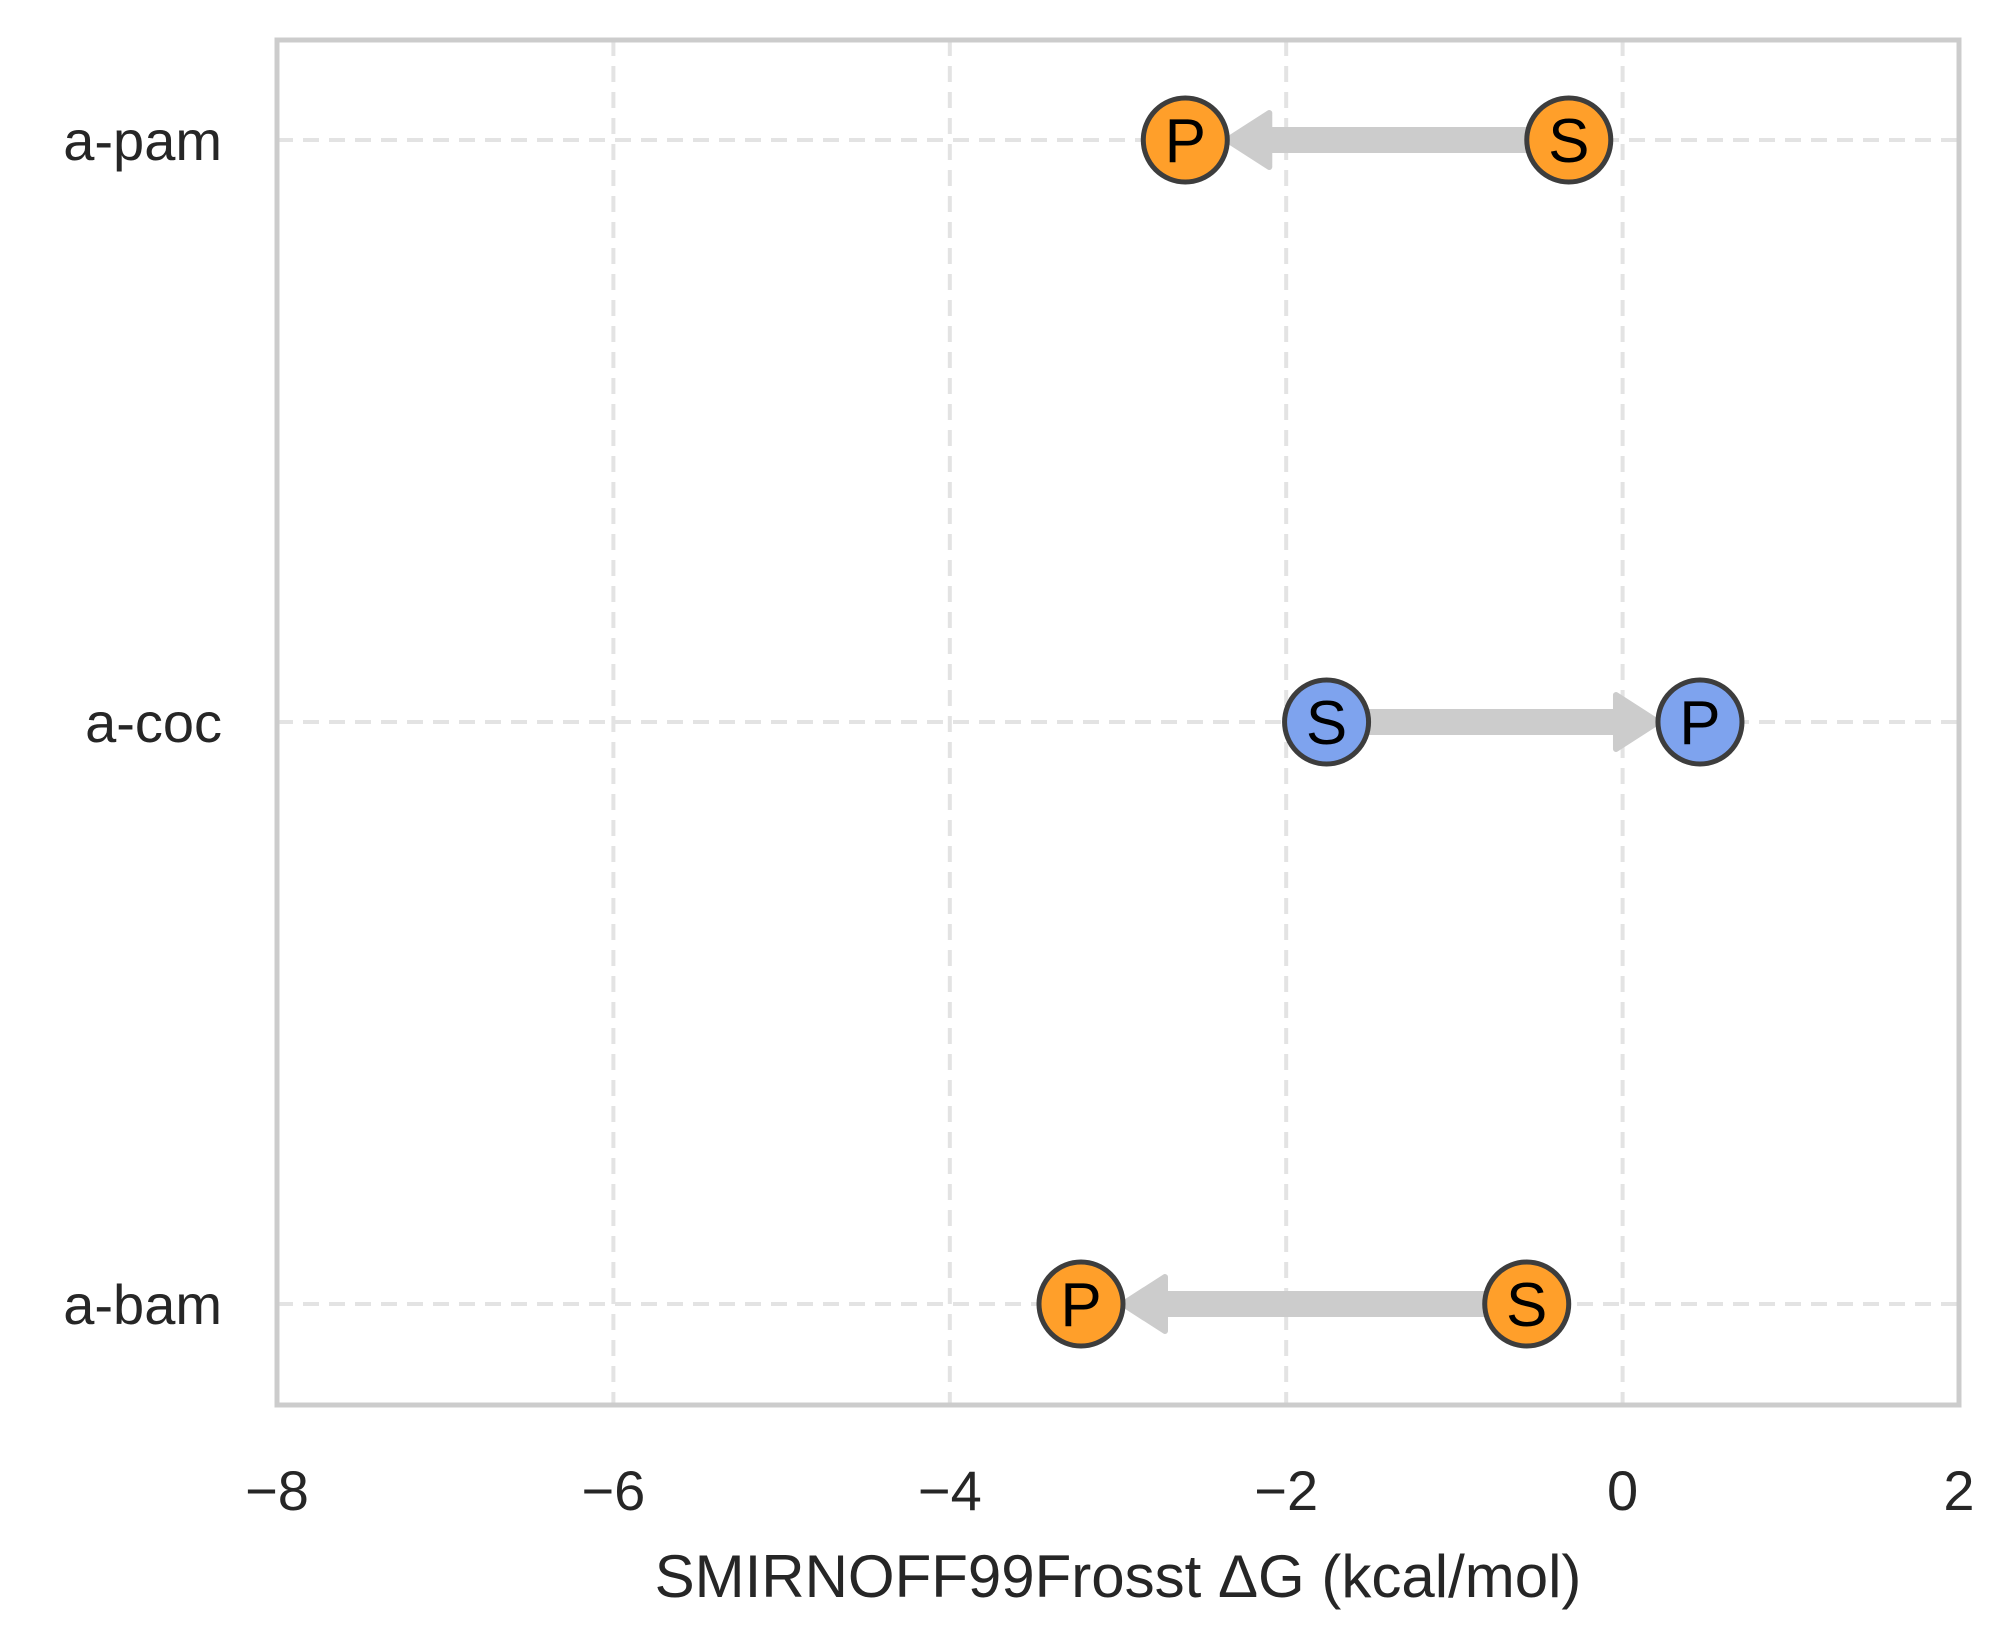 Image resolution: width=1999 pixels, height=1636 pixels. Describe the element at coordinates (1622, 1490) in the screenshot. I see `x-tick-label: 0` at that location.